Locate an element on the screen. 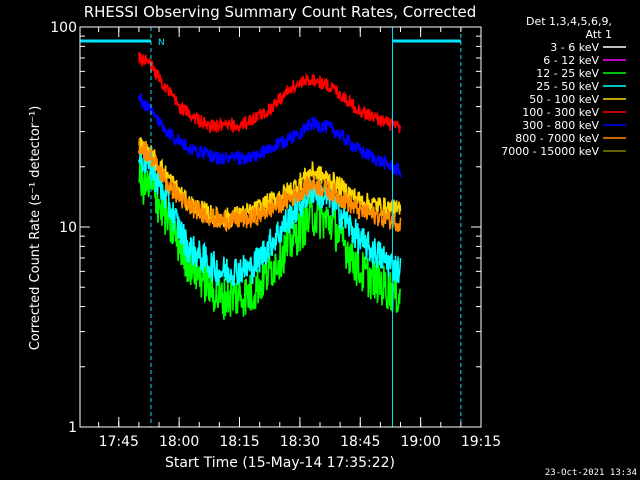 Image resolution: width=640 pixels, height=480 pixels. x-tick-label: 17:45 is located at coordinates (119, 442).